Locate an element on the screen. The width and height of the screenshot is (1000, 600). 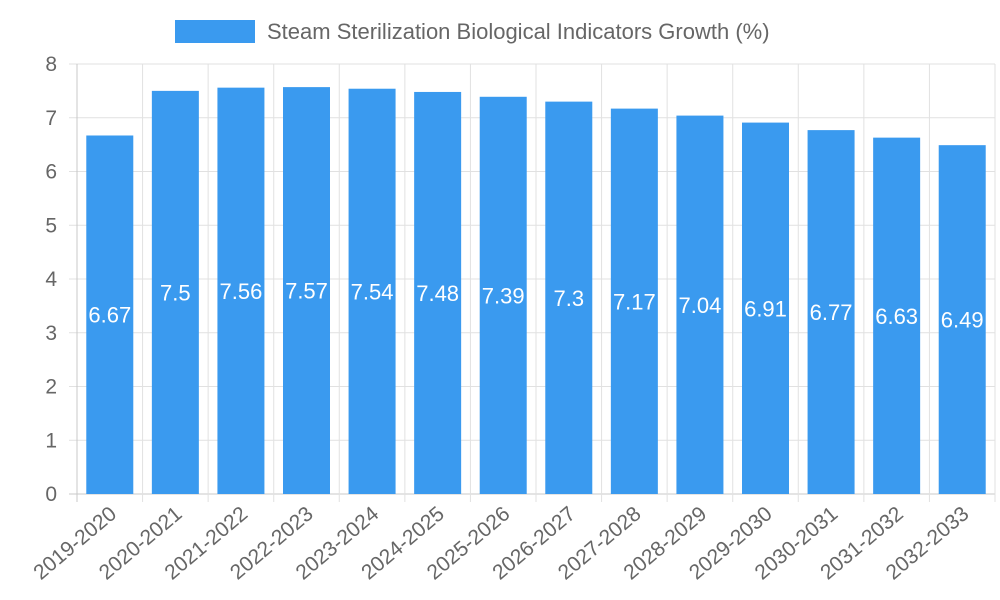
y-axis-ticks: 0 1 2 3 4 5 6 7 8 is located at coordinates (51, 279).